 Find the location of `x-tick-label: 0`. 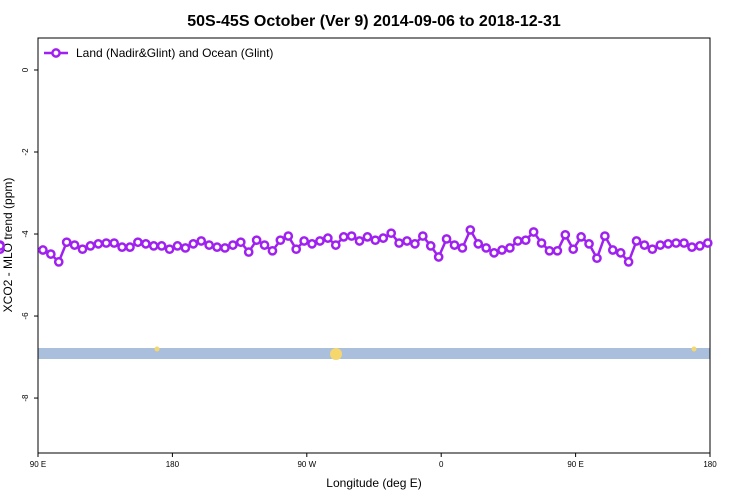

x-tick-label: 0 is located at coordinates (441, 464).